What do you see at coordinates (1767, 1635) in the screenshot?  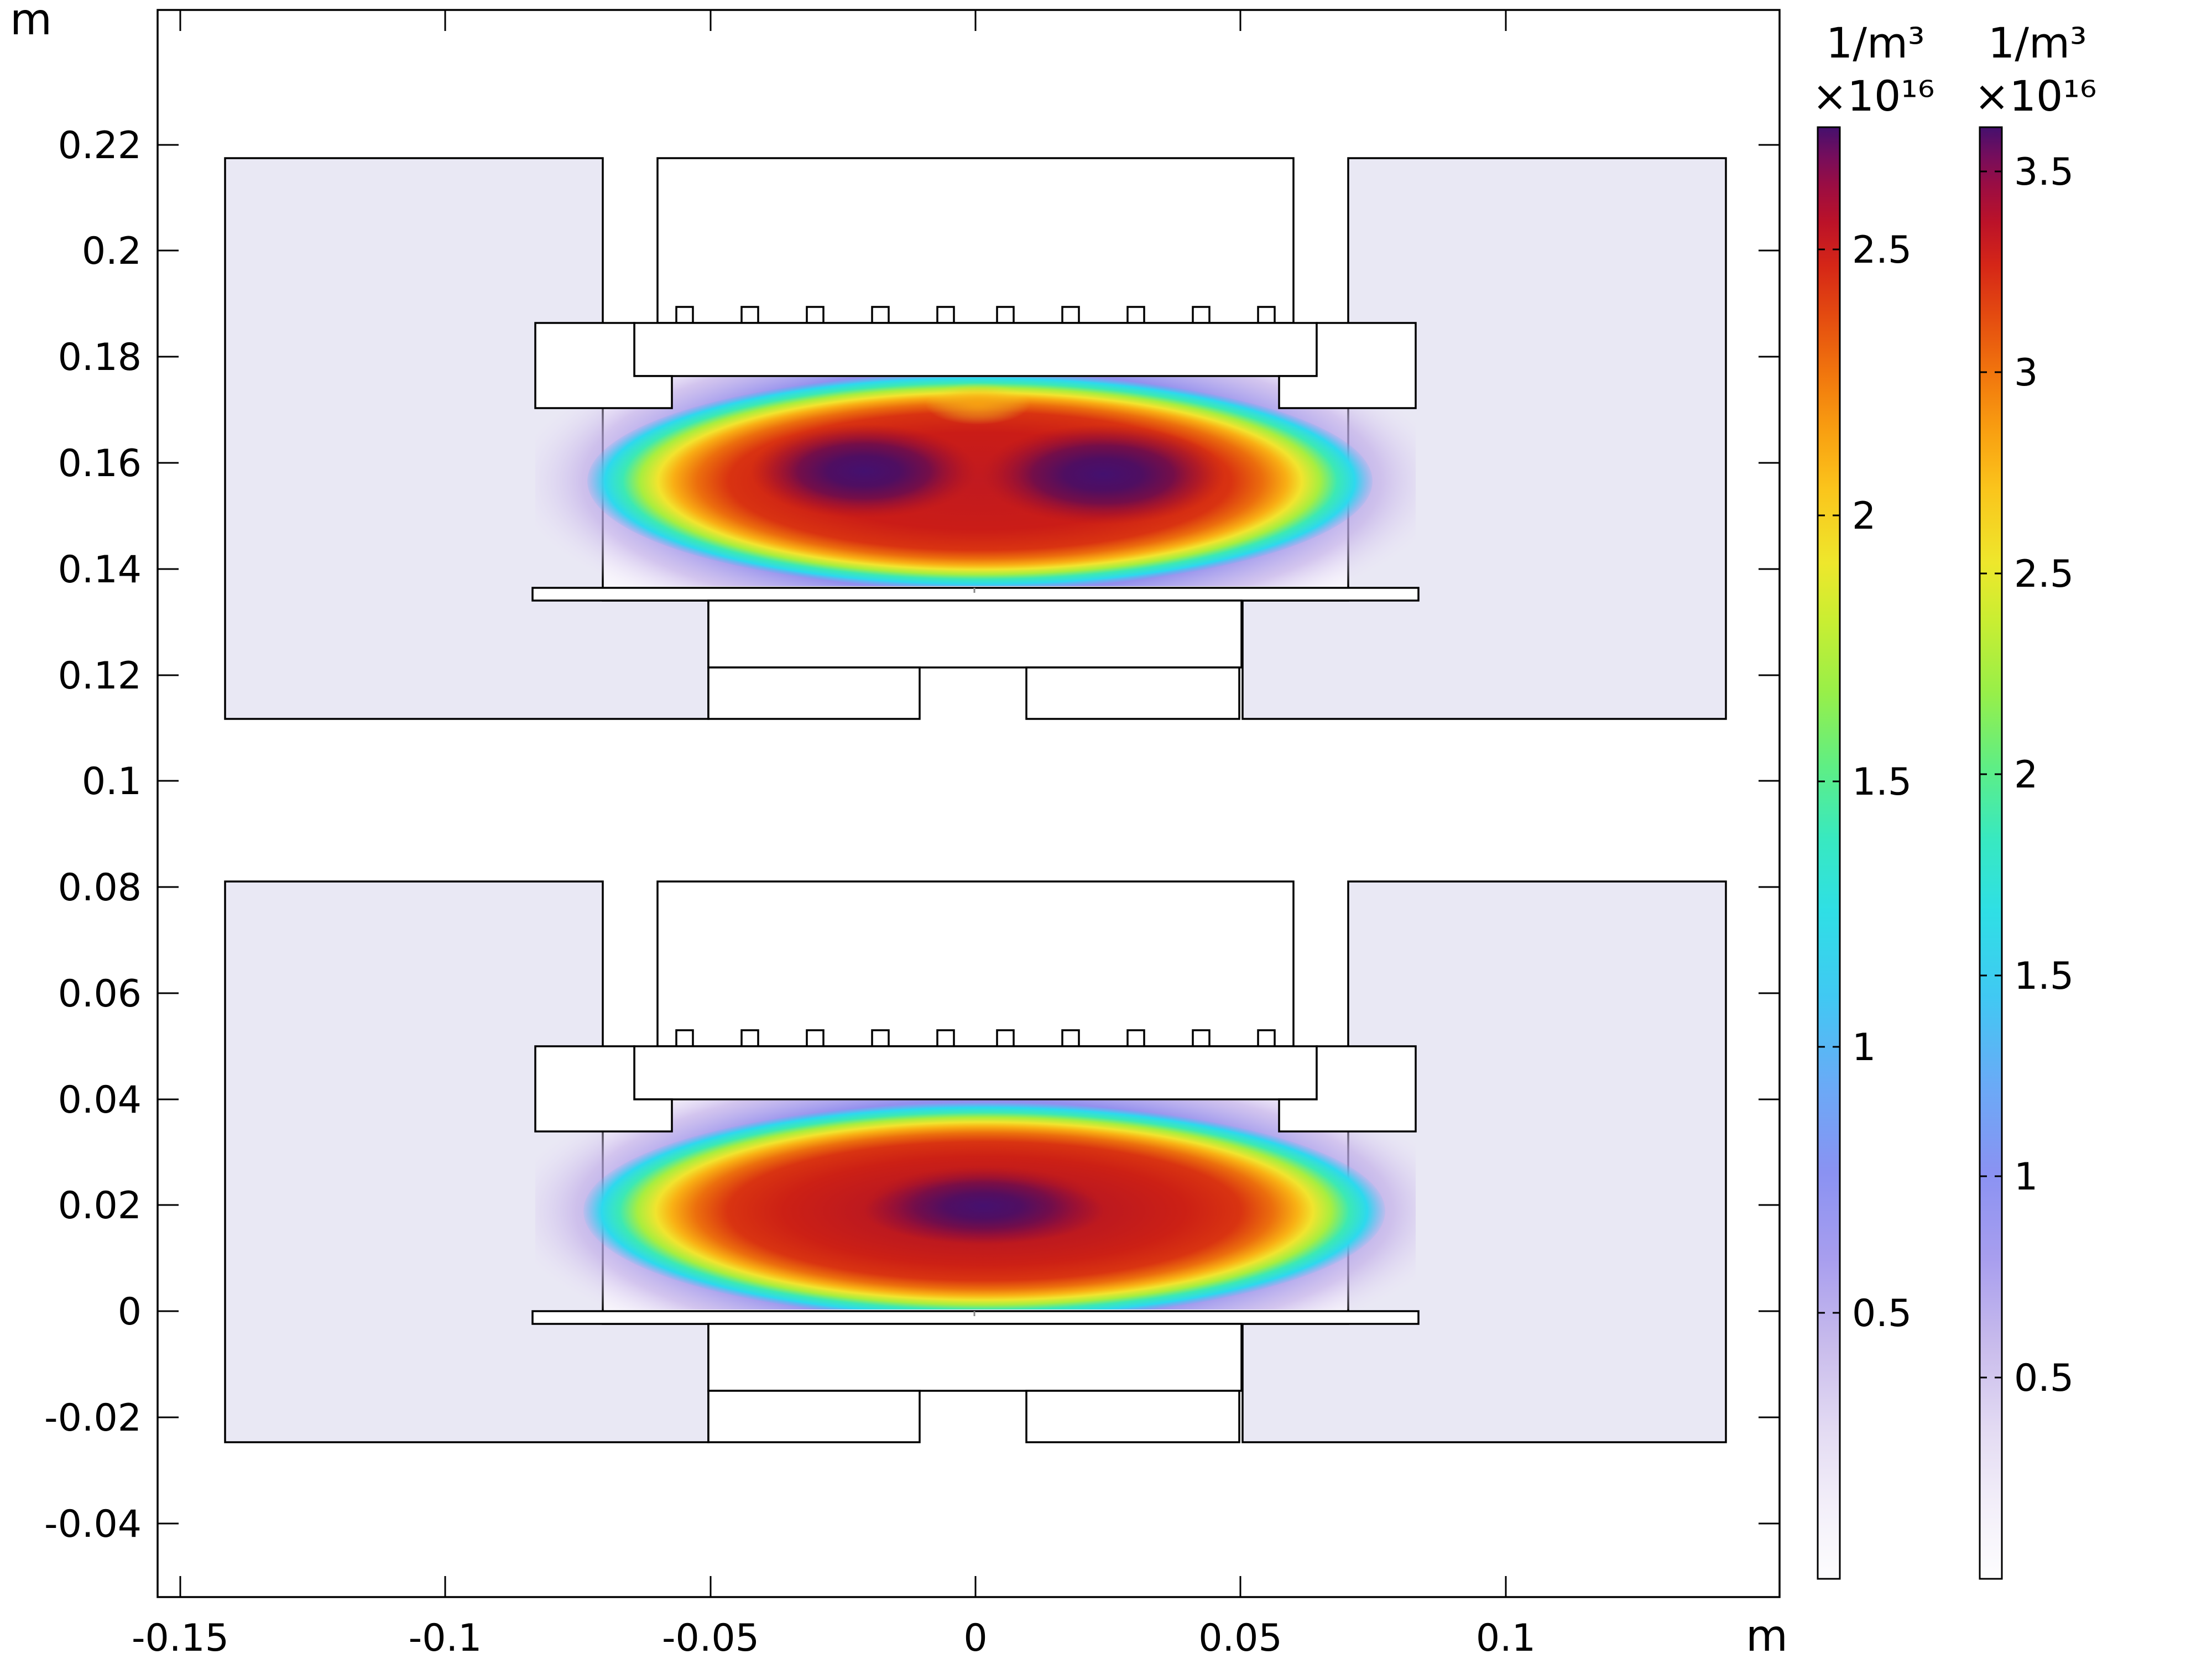 I see `x-axis-unit: m` at bounding box center [1767, 1635].